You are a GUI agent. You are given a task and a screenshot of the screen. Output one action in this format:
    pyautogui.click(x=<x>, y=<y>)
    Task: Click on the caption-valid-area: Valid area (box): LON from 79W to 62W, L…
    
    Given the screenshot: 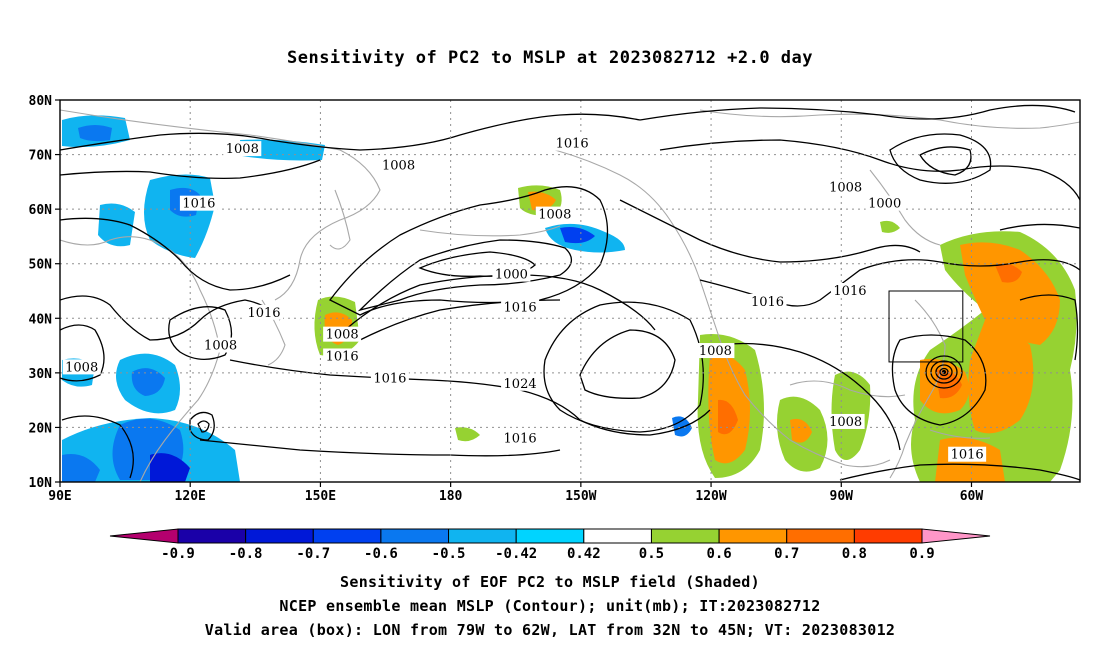 What is the action you would take?
    pyautogui.click(x=550, y=630)
    